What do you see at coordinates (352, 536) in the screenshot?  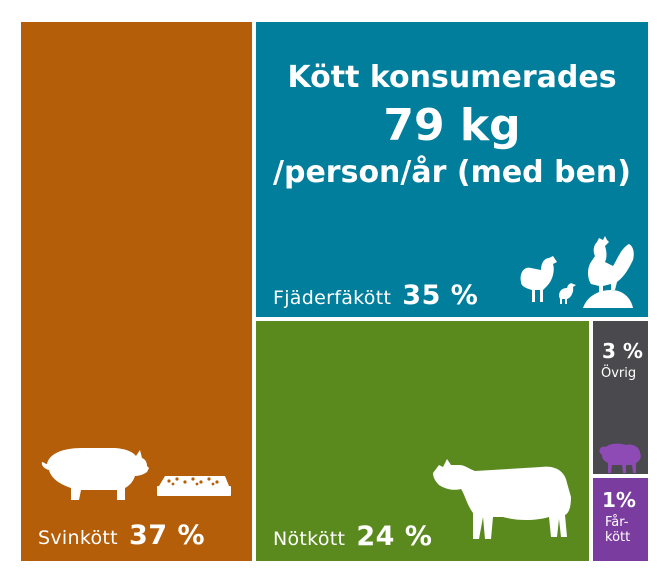 I see `segment-label-notkott: Nötkött 24 %` at bounding box center [352, 536].